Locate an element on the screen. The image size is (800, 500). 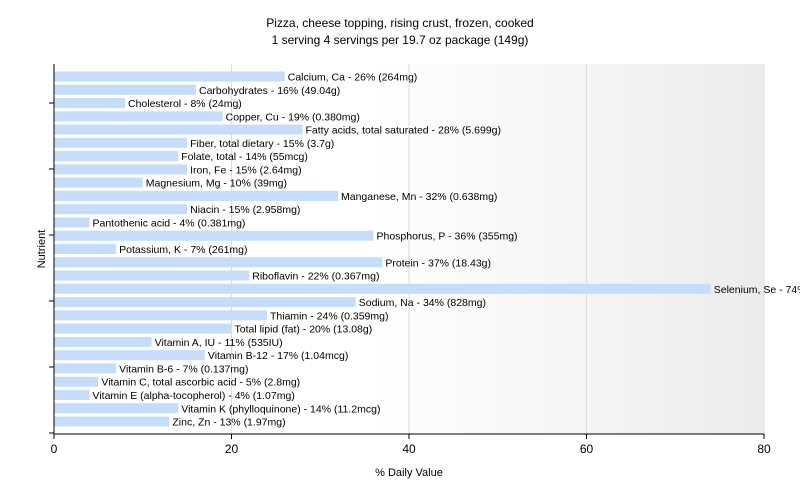
x-tick-label: 0 is located at coordinates (54, 449).